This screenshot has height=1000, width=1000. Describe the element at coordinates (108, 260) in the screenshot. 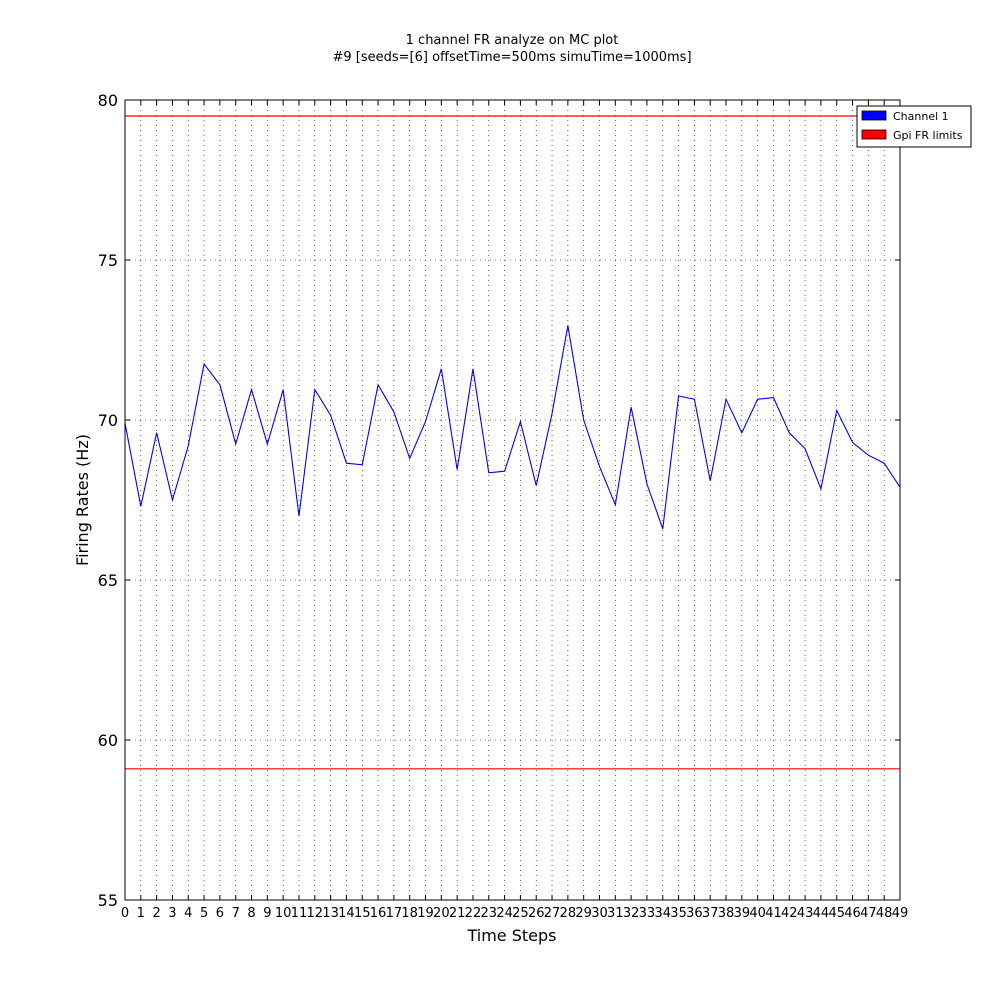

I see `y-tick-label: 75` at that location.